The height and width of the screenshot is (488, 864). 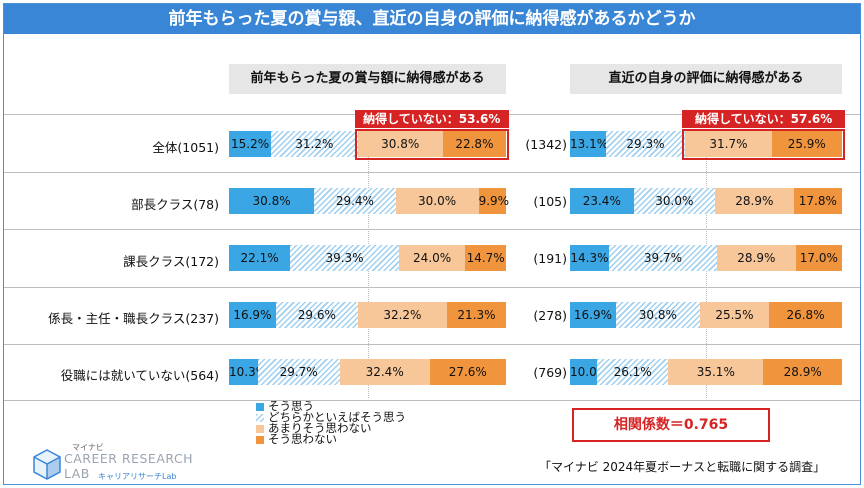 What do you see at coordinates (47, 464) in the screenshot?
I see `cube-logo-icon` at bounding box center [47, 464].